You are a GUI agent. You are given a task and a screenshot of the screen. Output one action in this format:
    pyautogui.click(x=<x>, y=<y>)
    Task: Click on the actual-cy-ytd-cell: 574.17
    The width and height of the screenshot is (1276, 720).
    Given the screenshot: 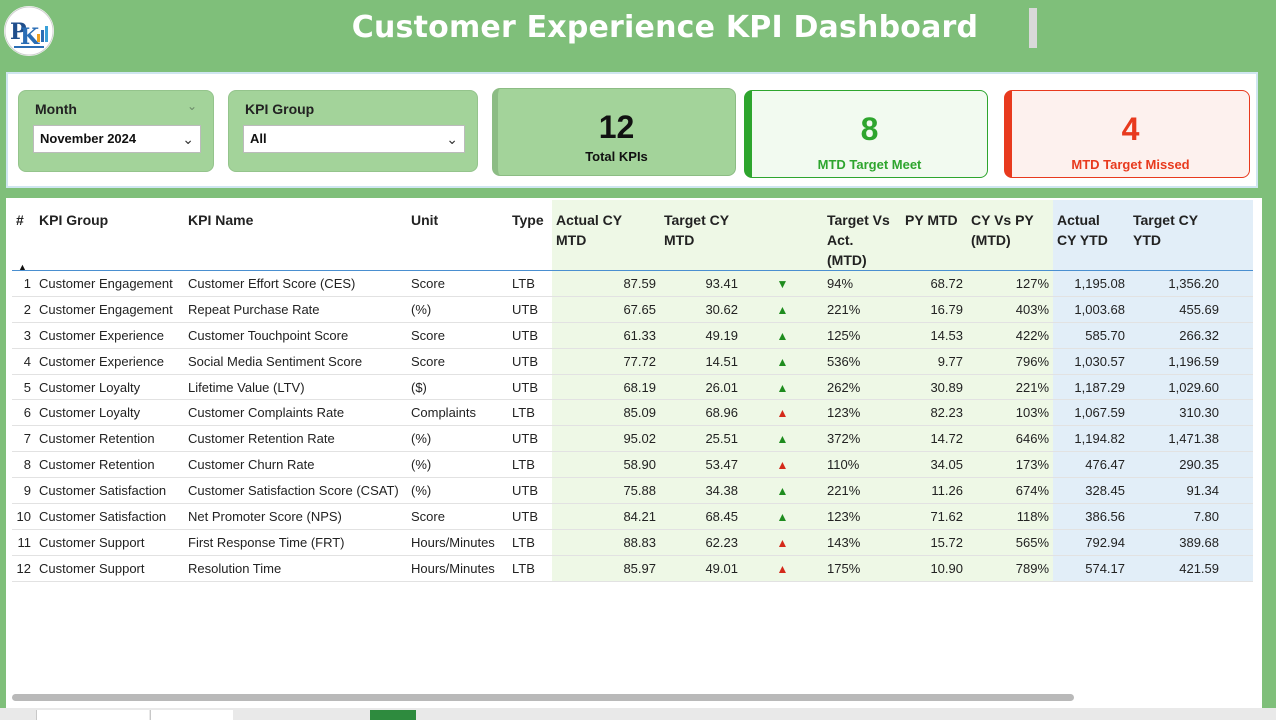 What is the action you would take?
    pyautogui.click(x=1091, y=568)
    